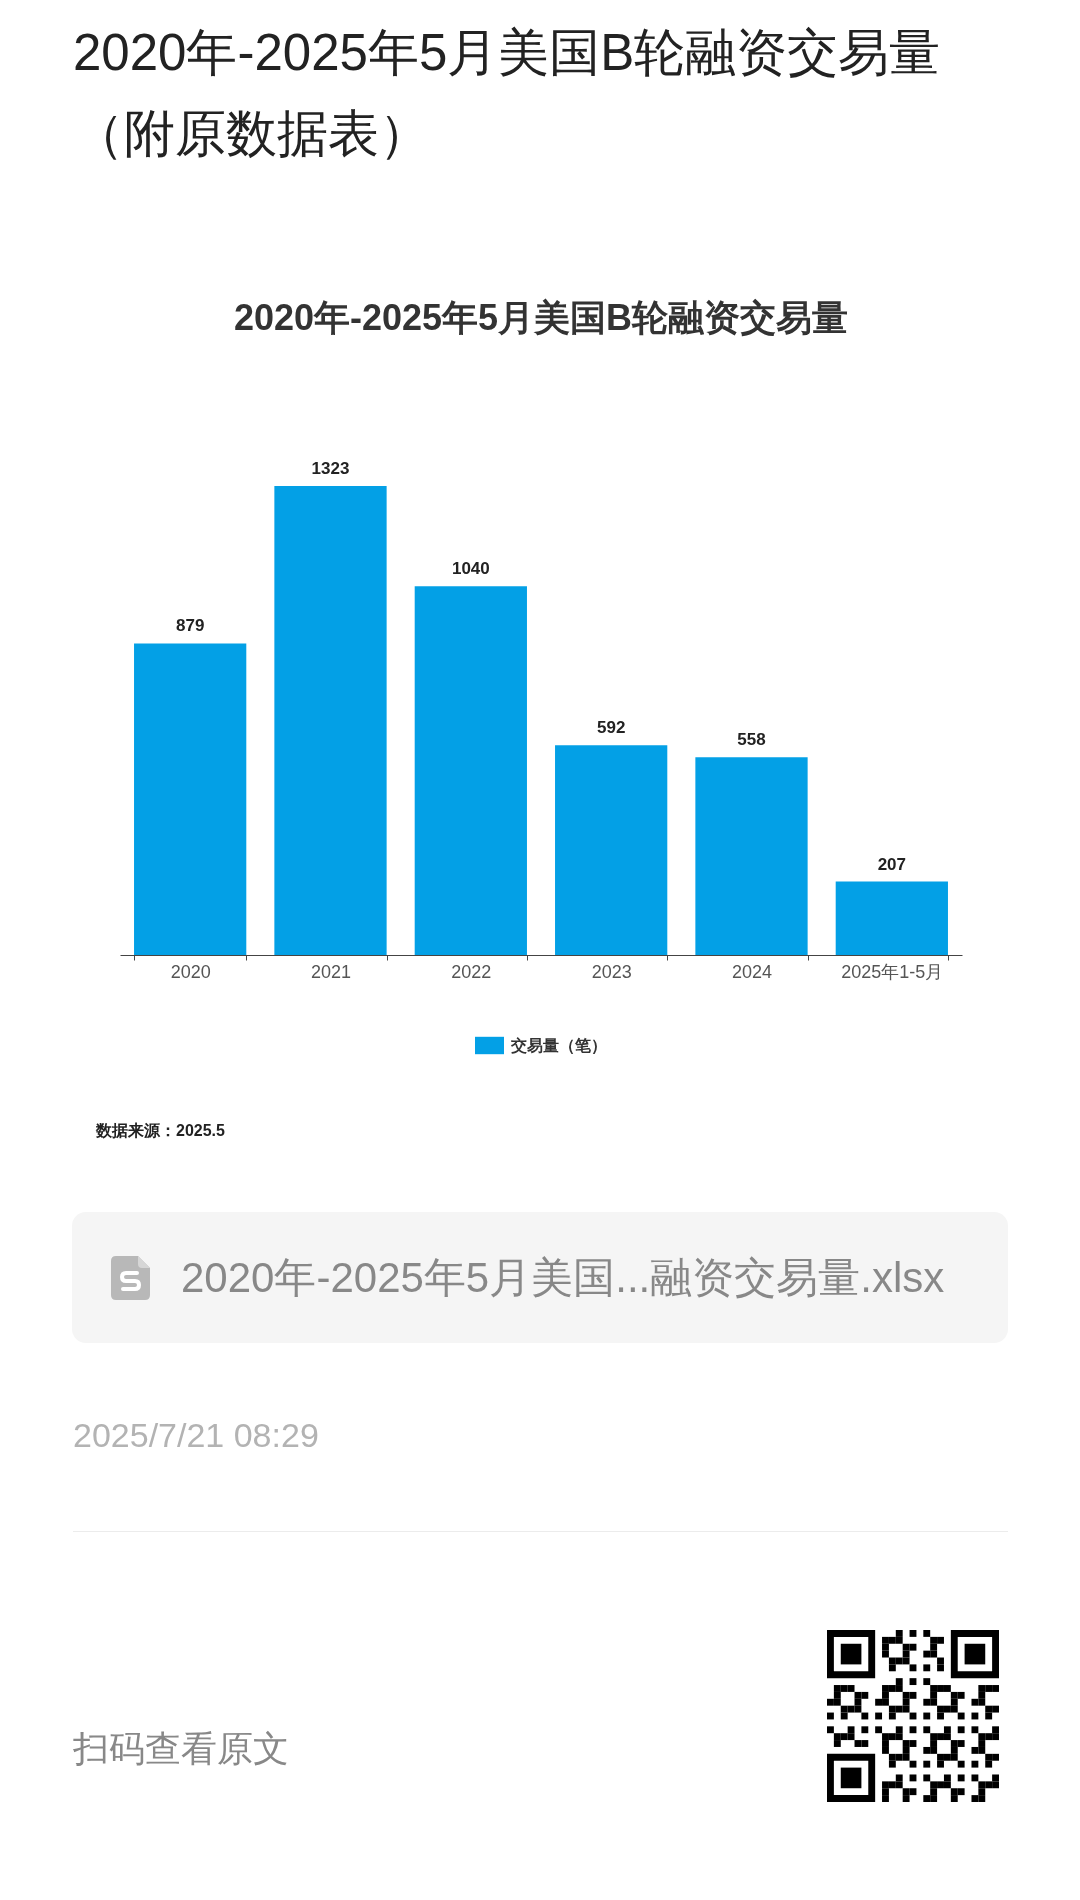  What do you see at coordinates (752, 971) in the screenshot?
I see `x-tick-label: 2024` at bounding box center [752, 971].